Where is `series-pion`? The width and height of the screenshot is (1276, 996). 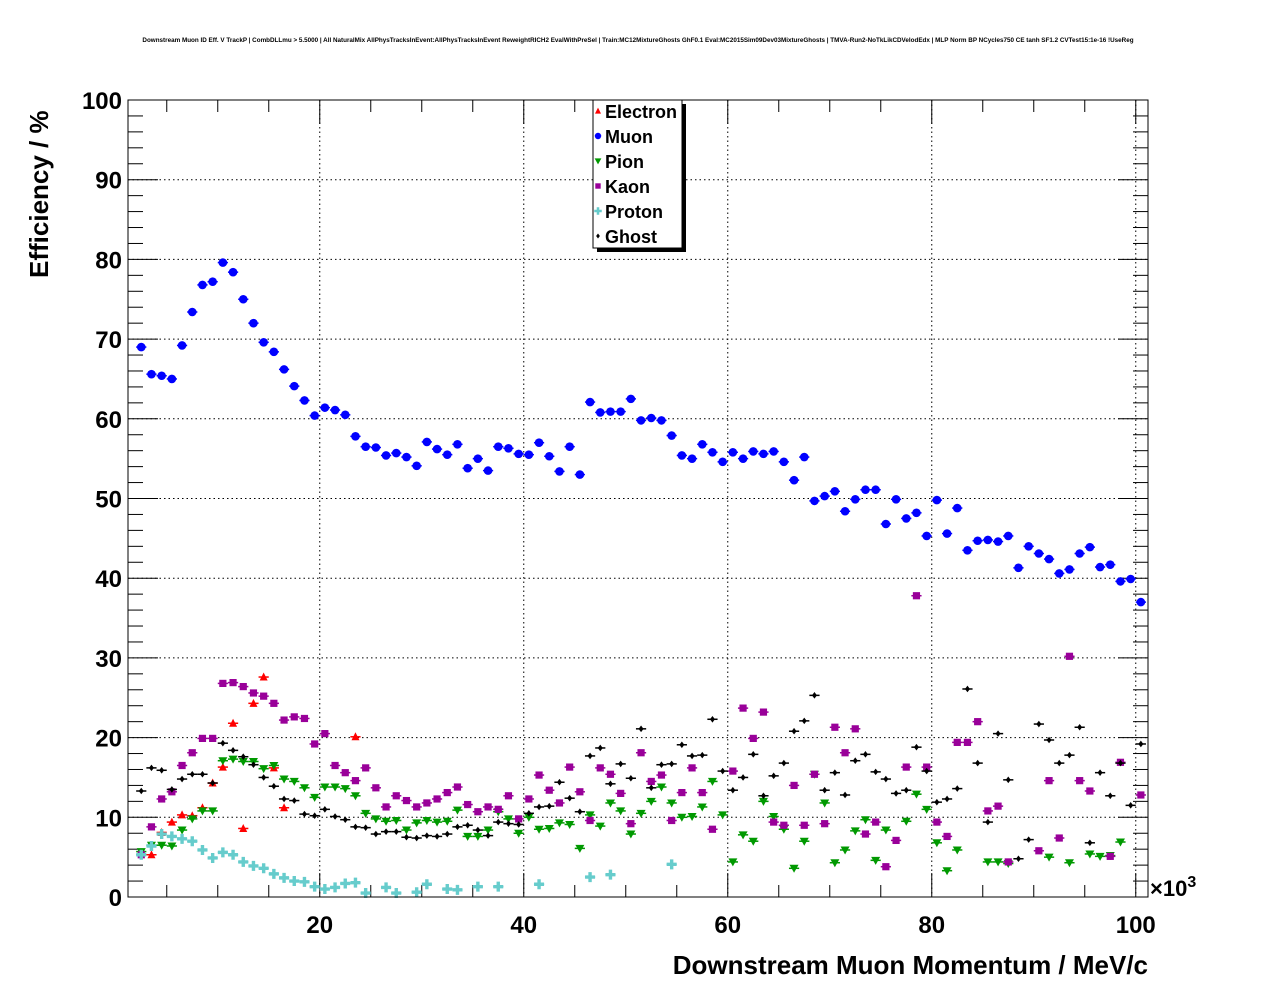 series-pion is located at coordinates (631, 815).